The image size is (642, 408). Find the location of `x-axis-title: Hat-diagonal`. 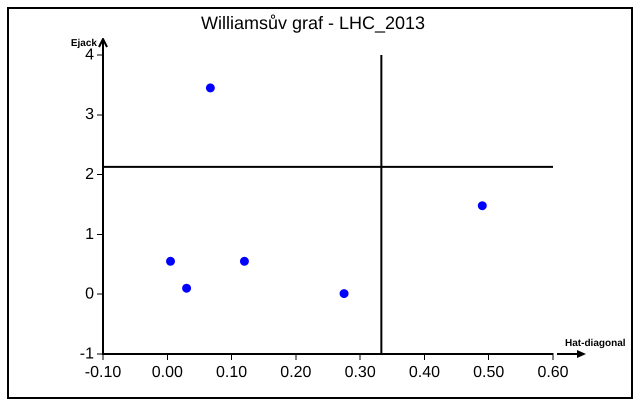

x-axis-title: Hat-diagonal is located at coordinates (595, 343).